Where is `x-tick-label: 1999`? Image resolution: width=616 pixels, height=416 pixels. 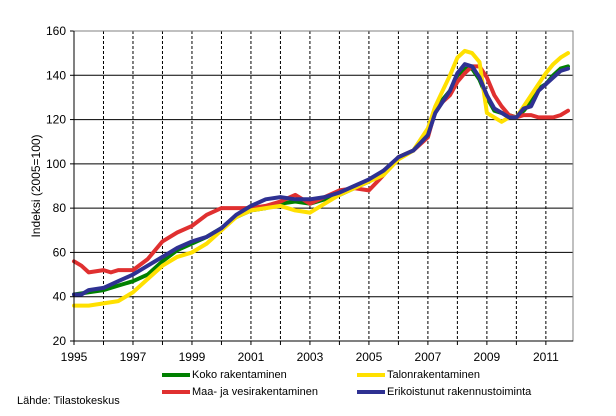
x-tick-label: 1999 is located at coordinates (192, 357).